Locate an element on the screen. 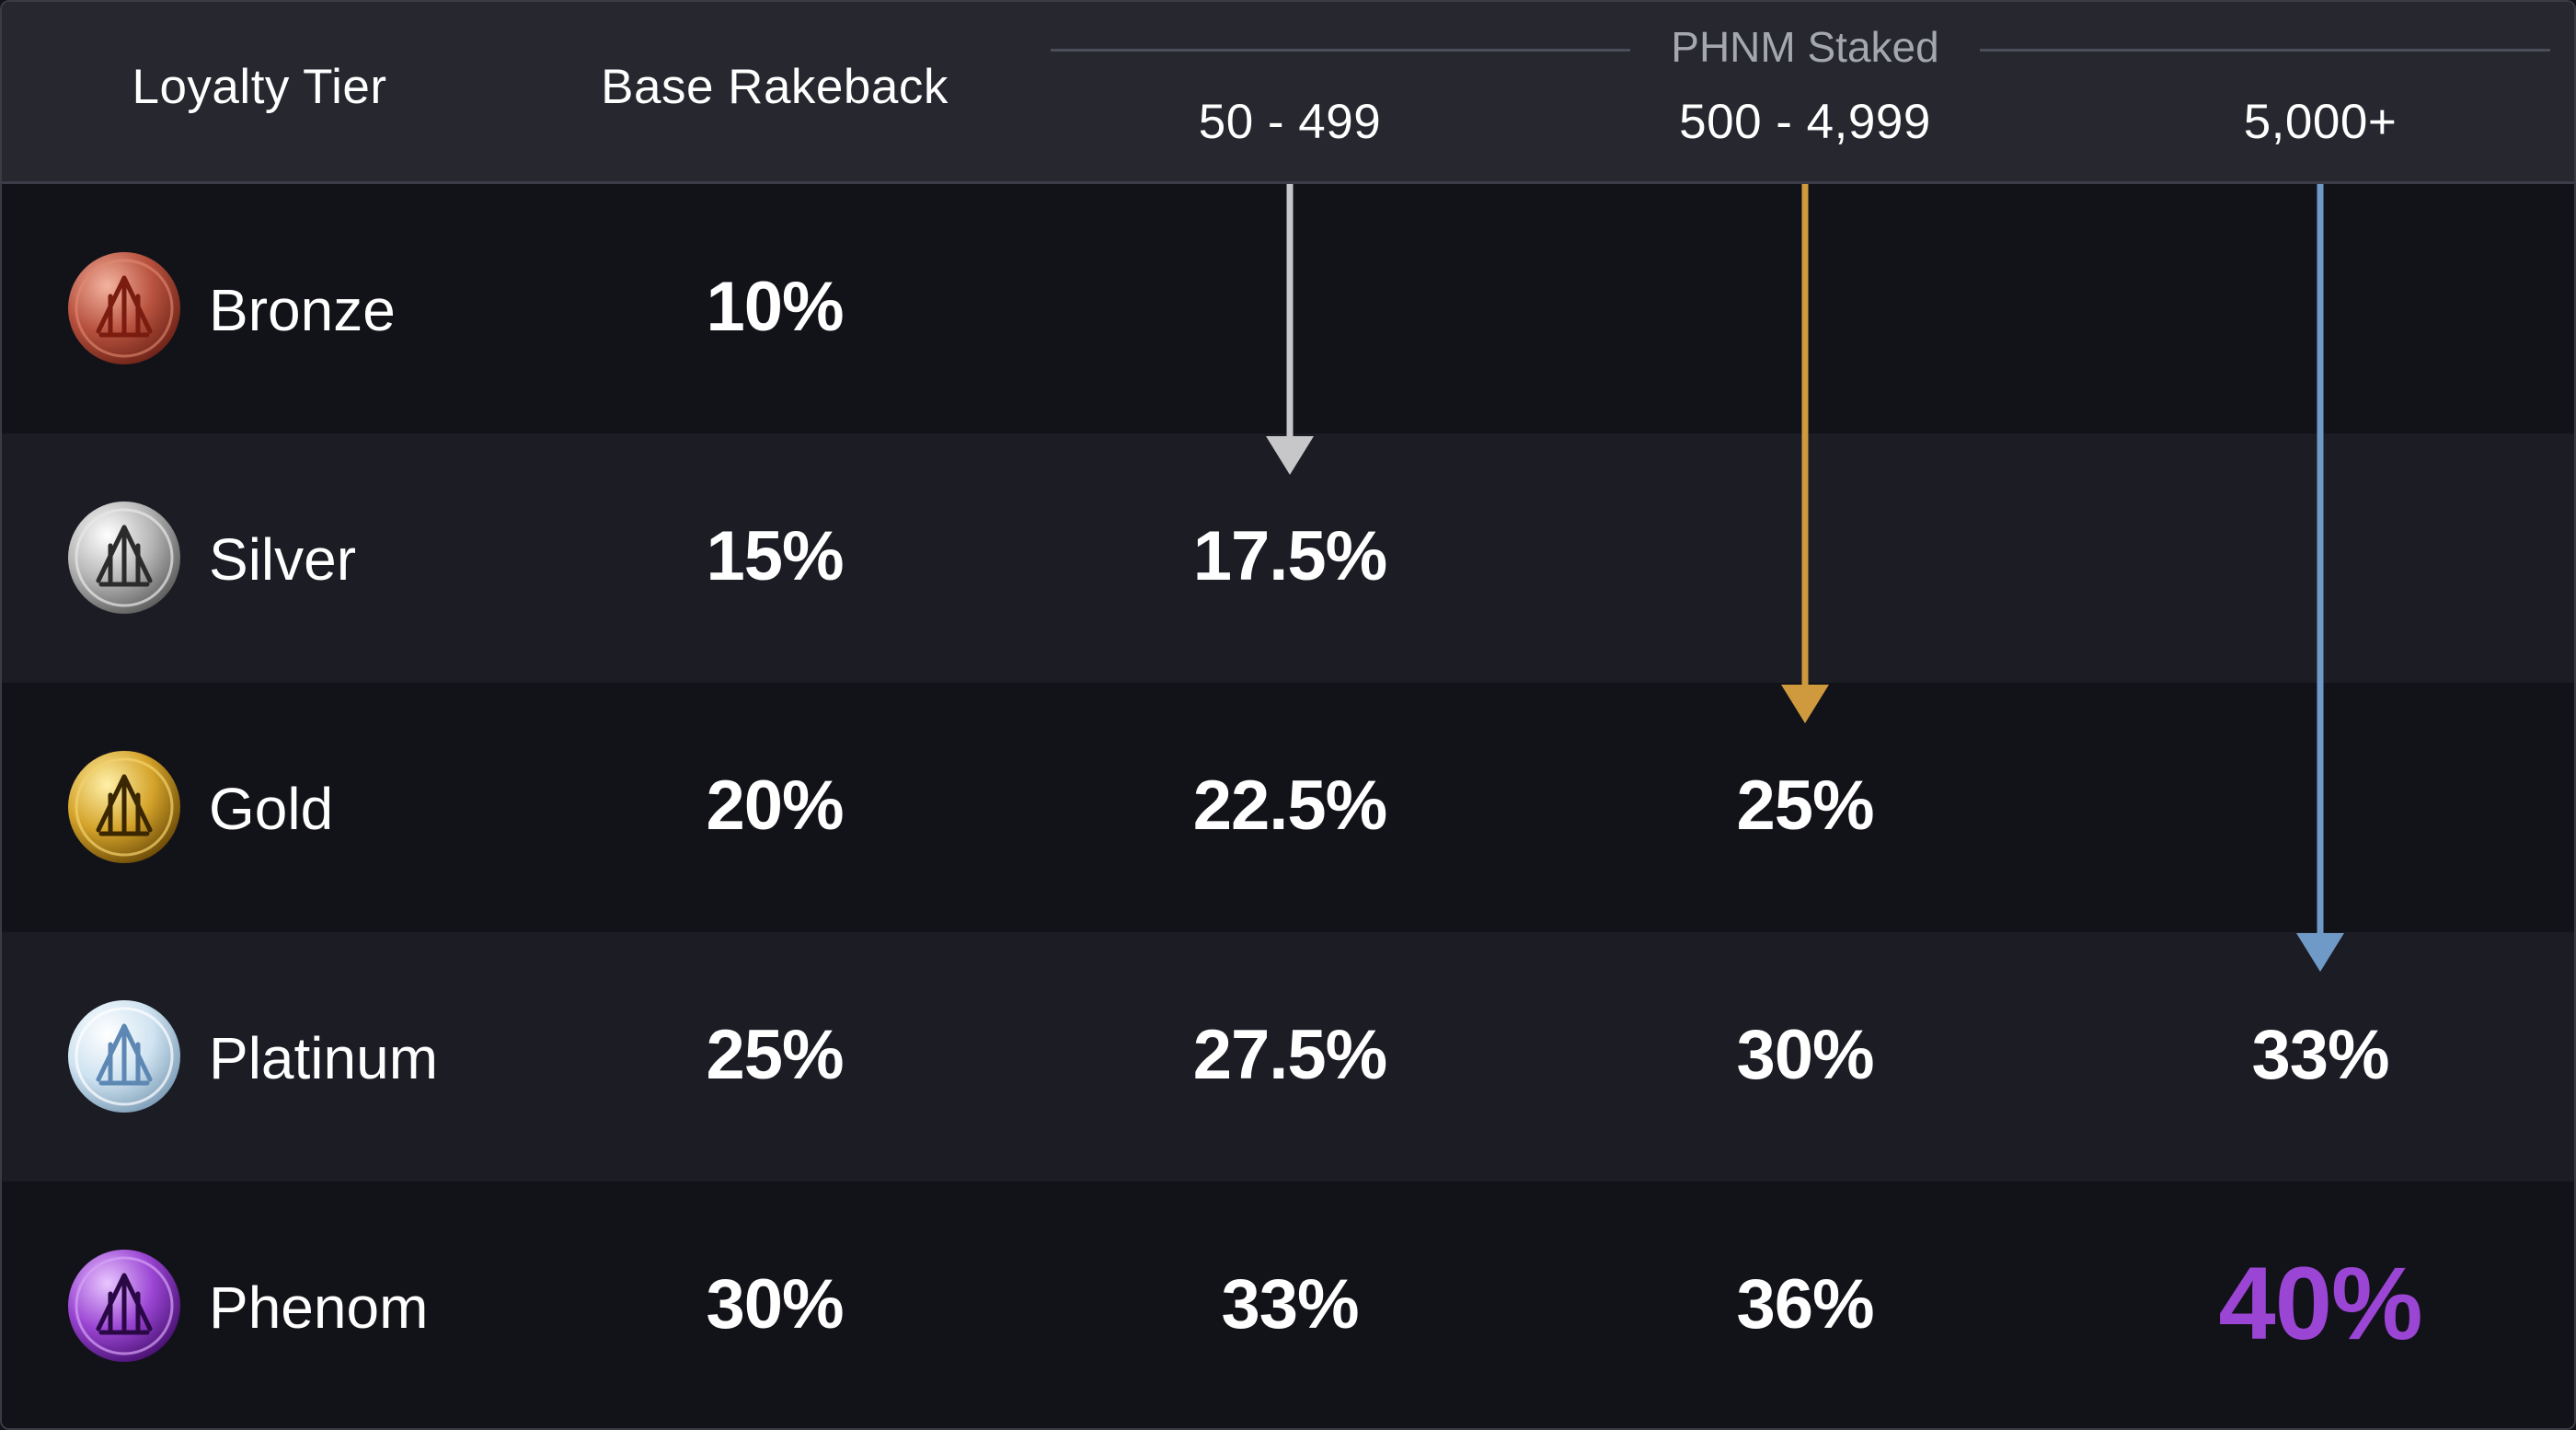 The width and height of the screenshot is (2576, 1430). rakeback-5000-plus-max-value: 40% is located at coordinates (2320, 1303).